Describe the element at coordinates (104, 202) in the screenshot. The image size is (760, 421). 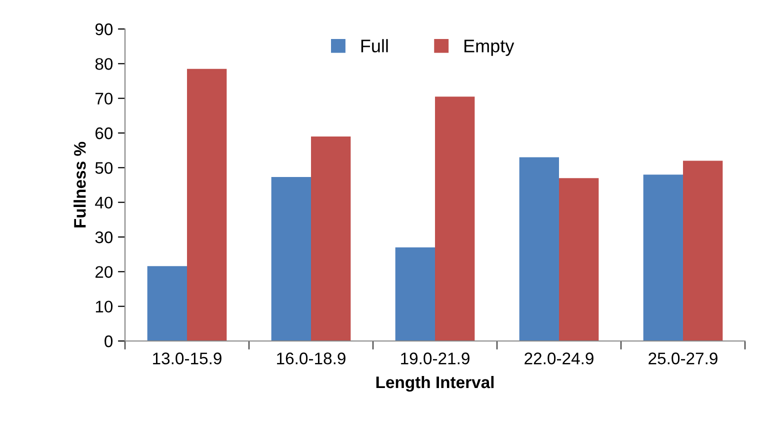
I see `y-tick-label: 40` at that location.